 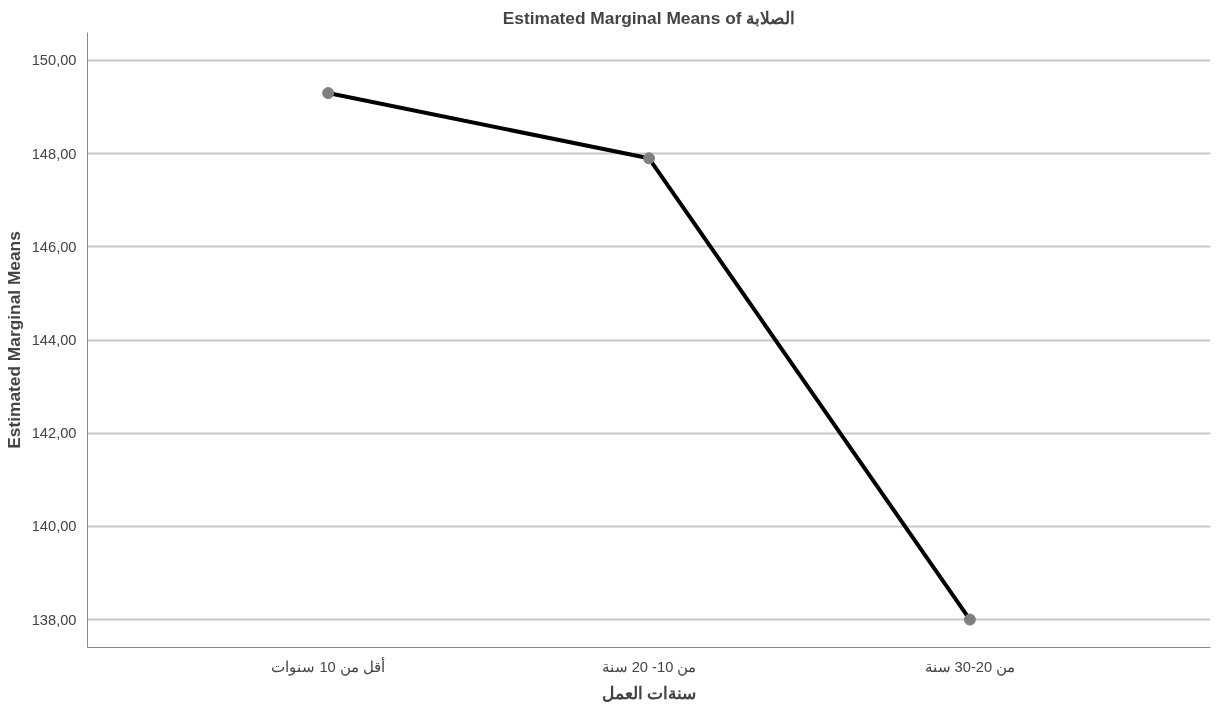 I want to click on y-axis-title: Estimated Marginal Means, so click(x=13, y=340).